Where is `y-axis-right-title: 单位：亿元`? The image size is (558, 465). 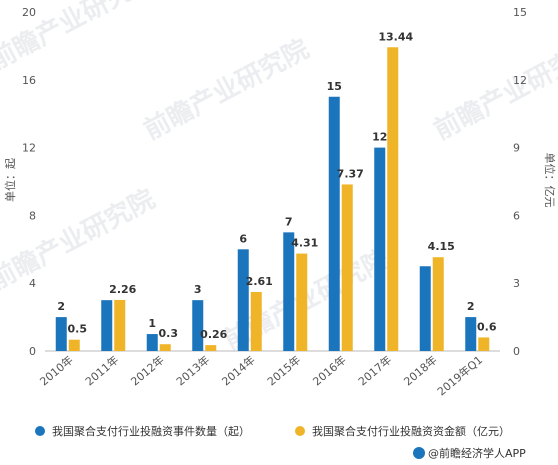
y-axis-right-title: 单位：亿元 is located at coordinates (550, 180).